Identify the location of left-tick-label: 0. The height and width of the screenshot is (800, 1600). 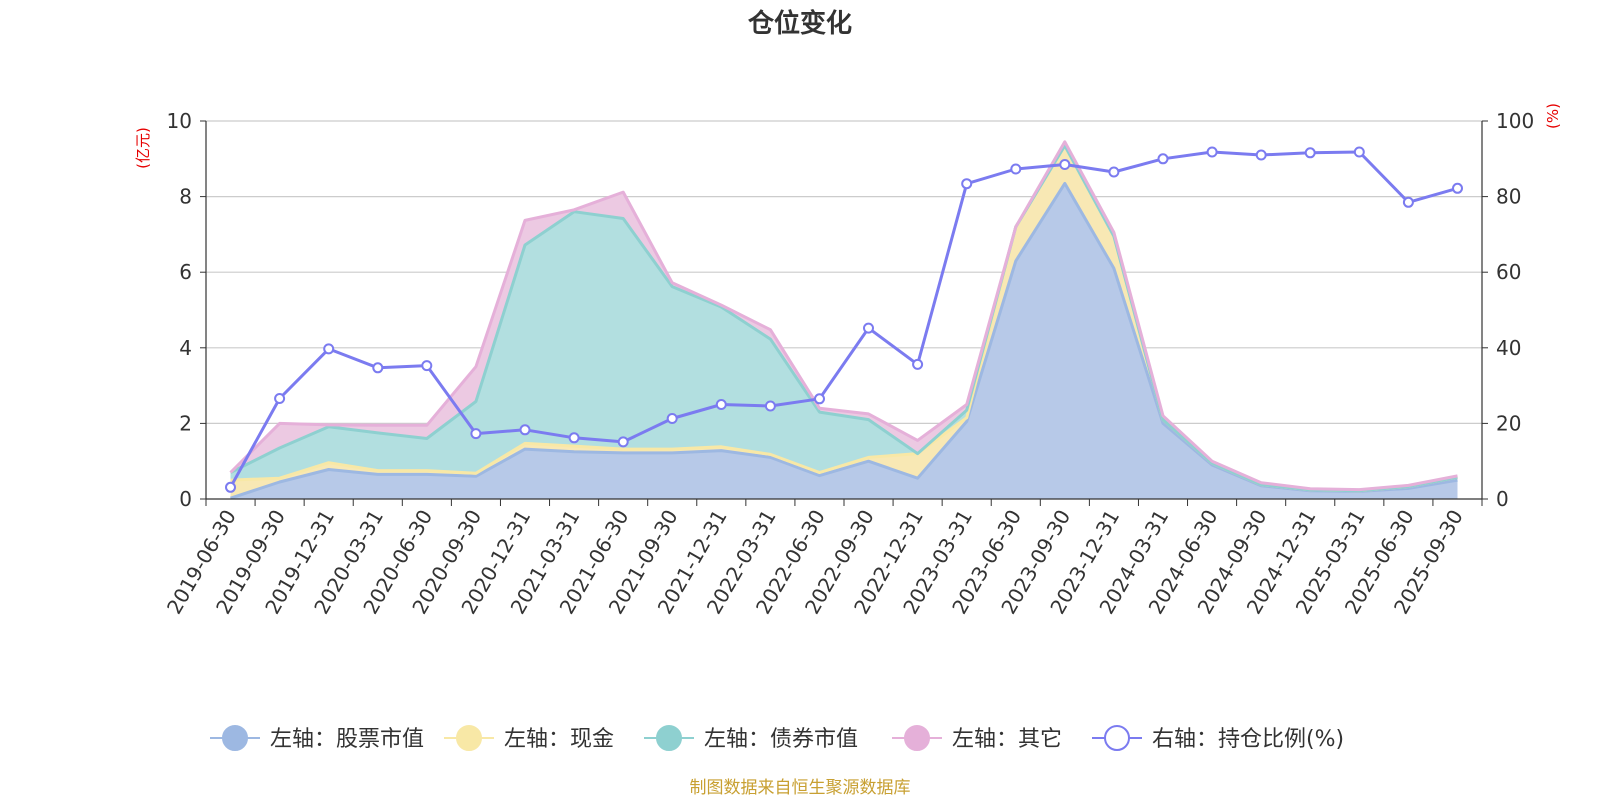
(185, 499).